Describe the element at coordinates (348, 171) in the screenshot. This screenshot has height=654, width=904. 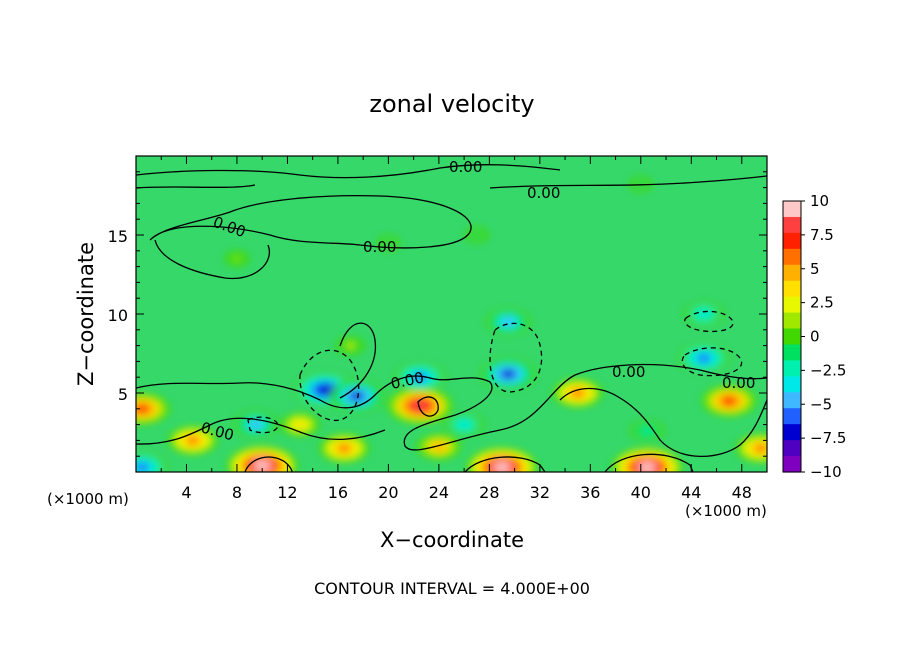
I see `contour-zero-top` at that location.